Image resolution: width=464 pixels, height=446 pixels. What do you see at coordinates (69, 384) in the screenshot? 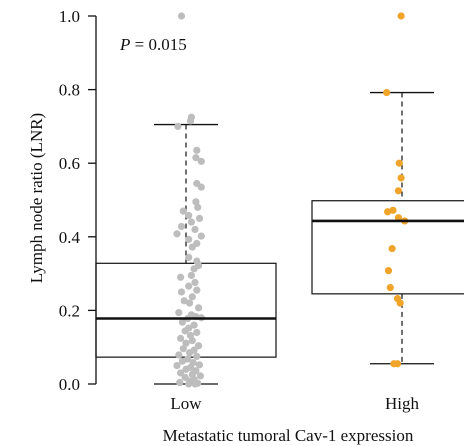
I see `y-tick-label: 0.0` at bounding box center [69, 384].